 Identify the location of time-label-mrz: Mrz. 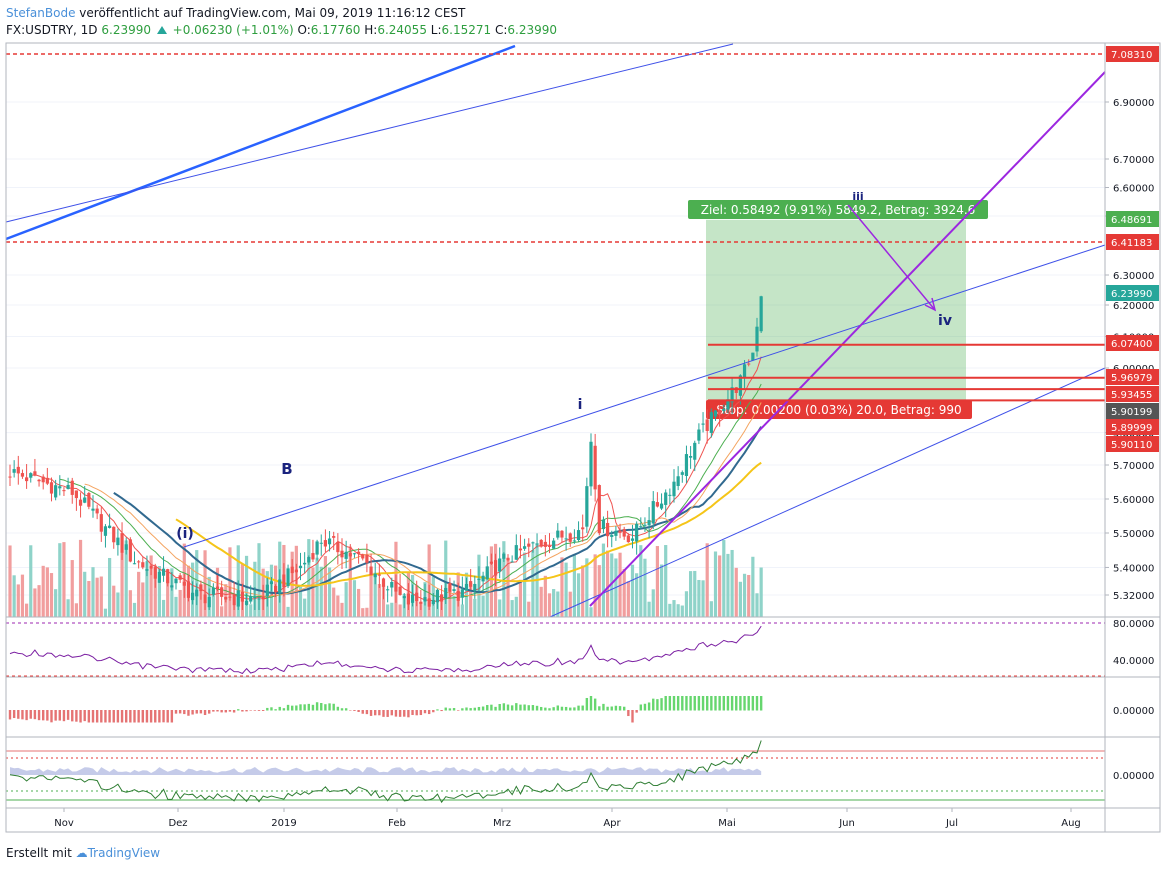
(502, 823).